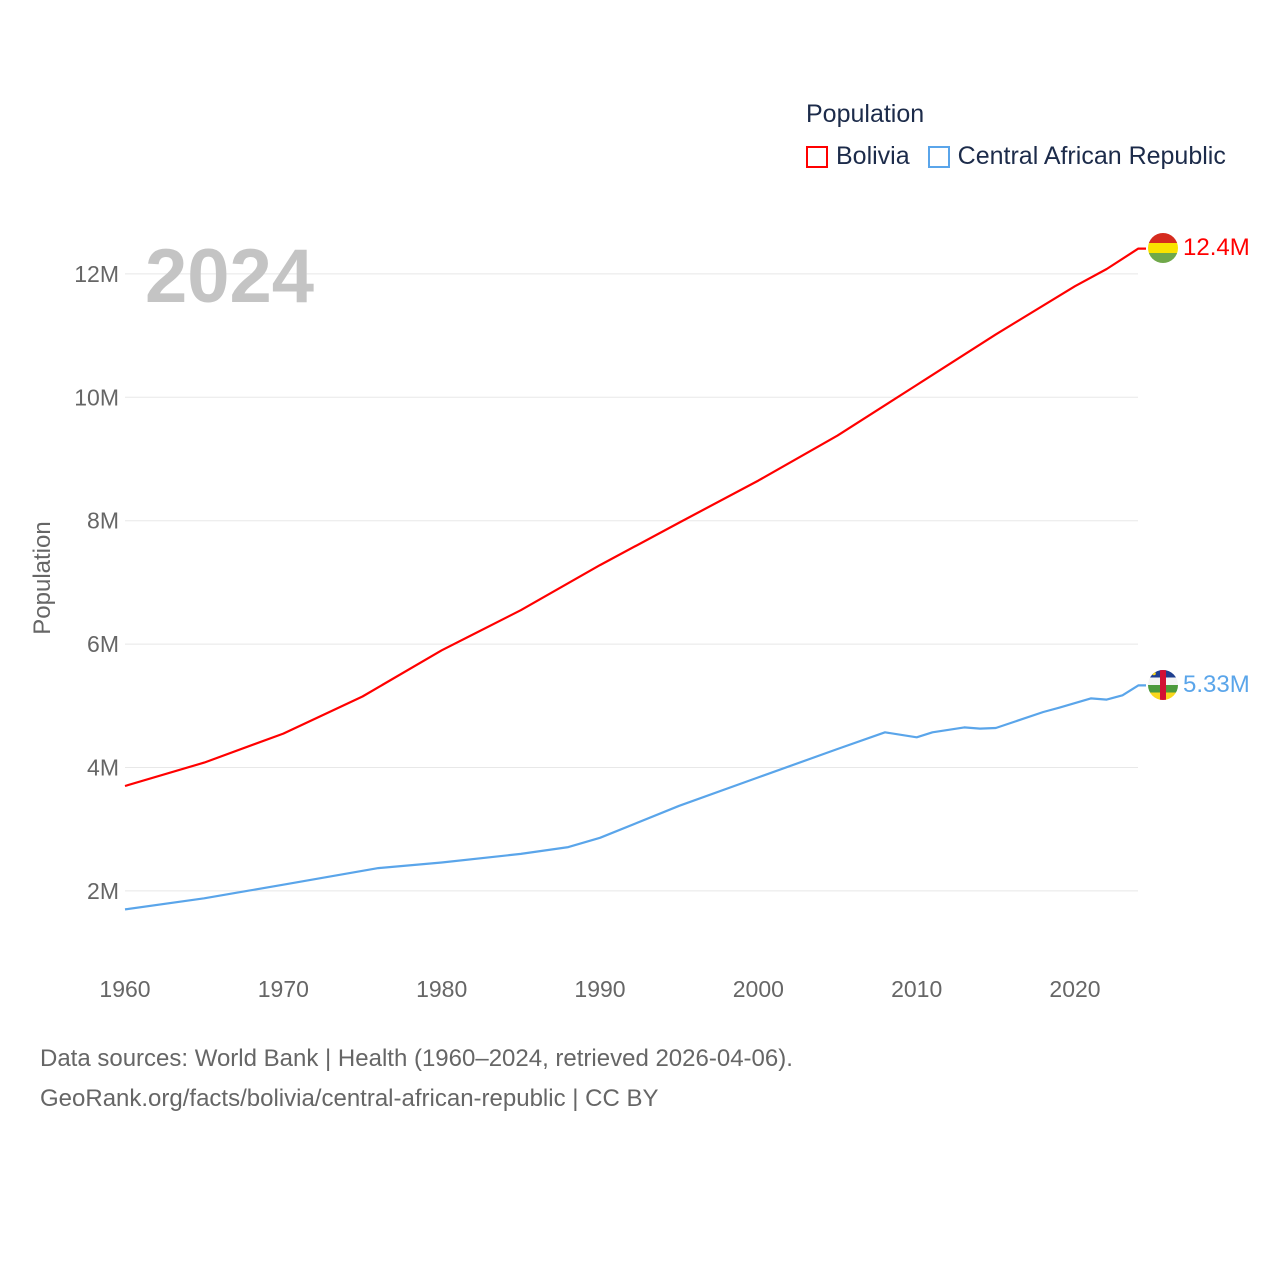 This screenshot has width=1280, height=1280. I want to click on central-african-republic-flag-icon, so click(1163, 685).